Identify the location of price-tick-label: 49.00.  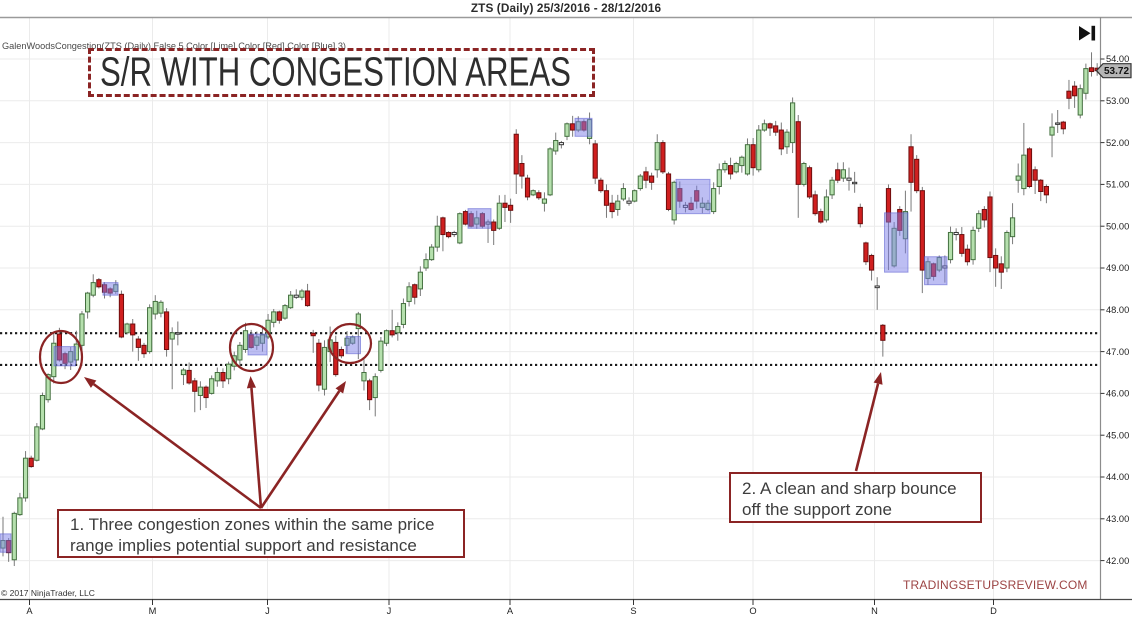
(1117, 268).